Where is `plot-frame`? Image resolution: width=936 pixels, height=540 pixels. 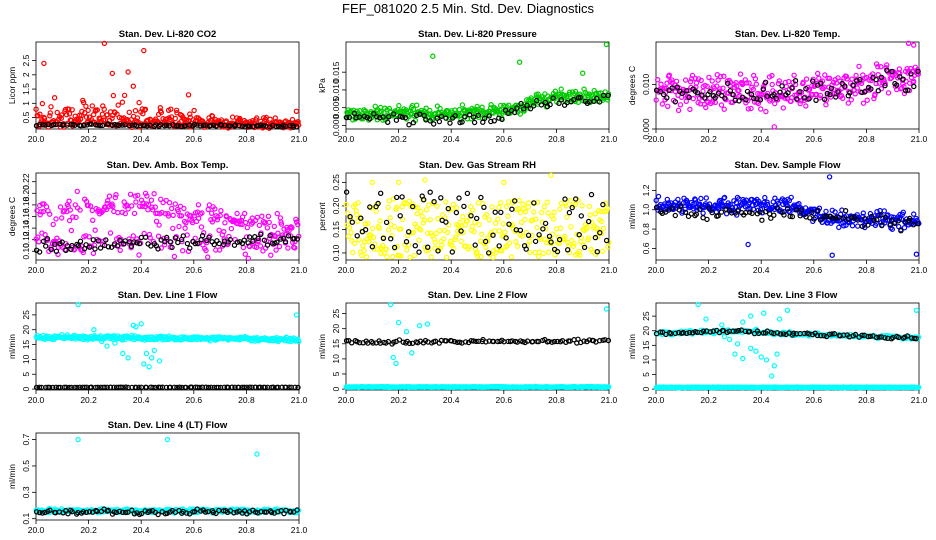 plot-frame is located at coordinates (167, 476).